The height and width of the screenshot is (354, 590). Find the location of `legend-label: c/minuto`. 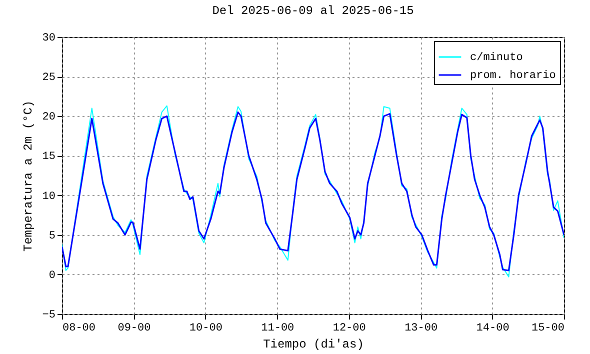

legend-label: c/minuto is located at coordinates (496, 58).